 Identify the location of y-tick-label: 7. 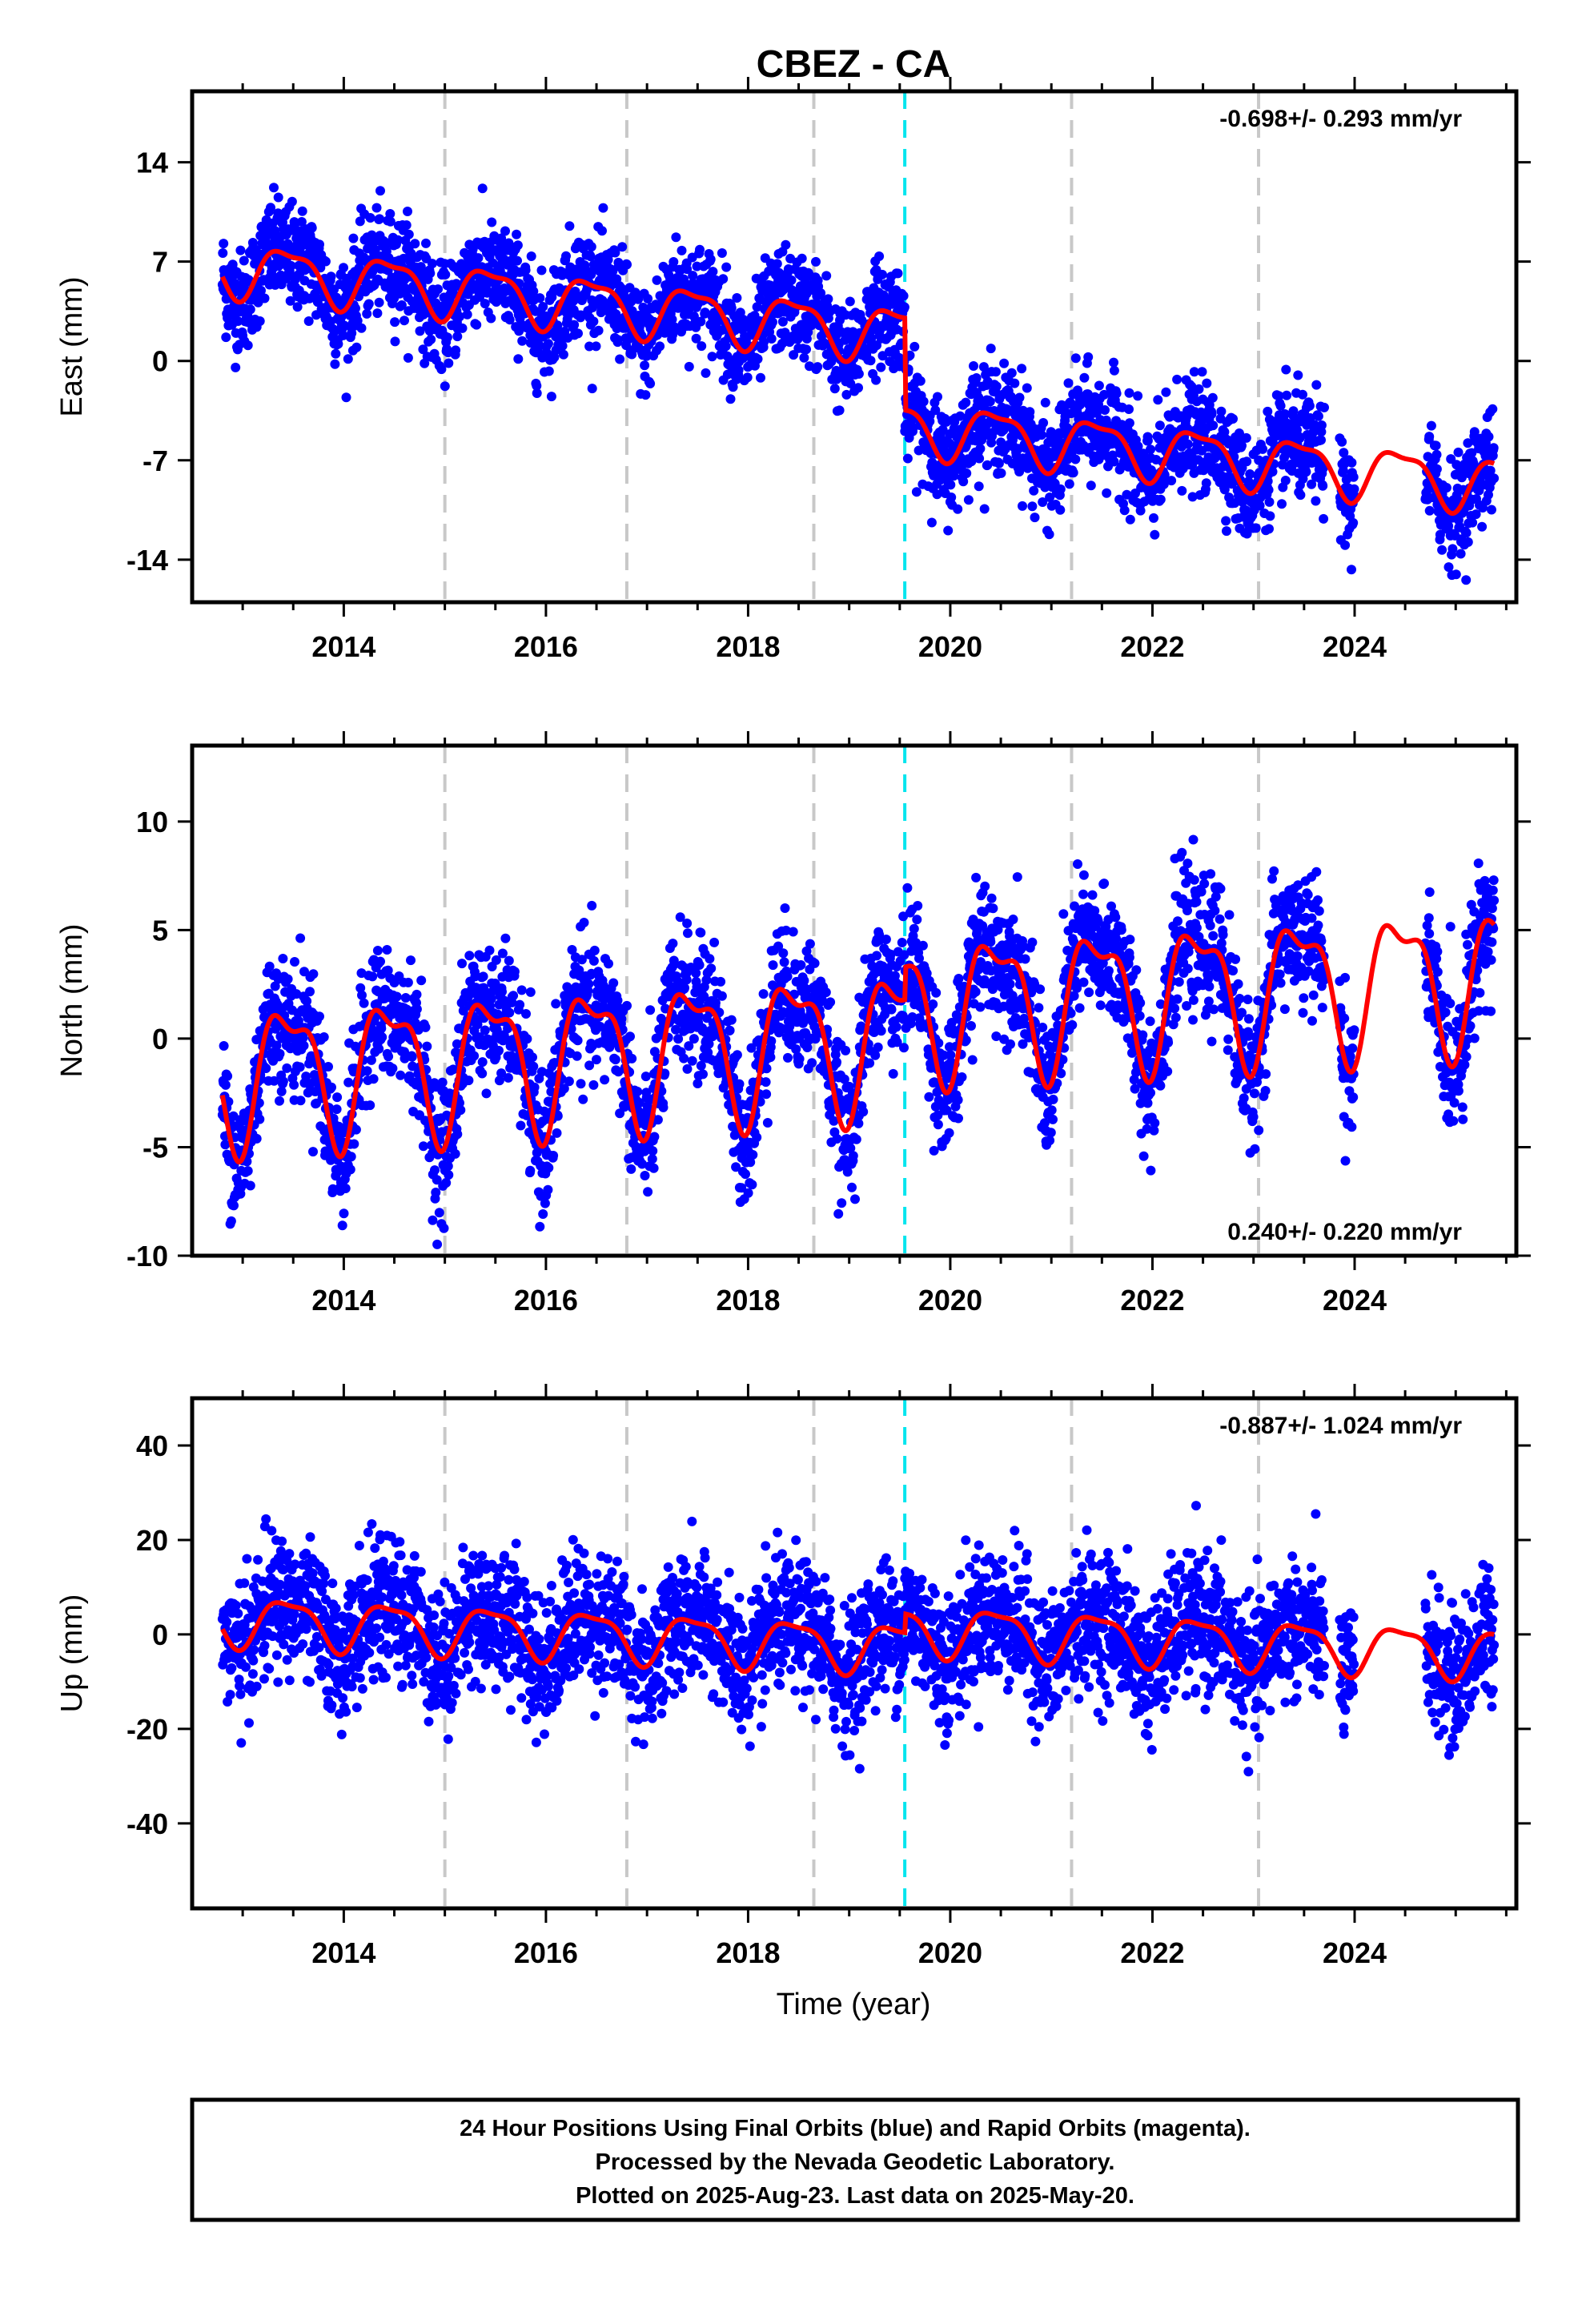
(160, 262).